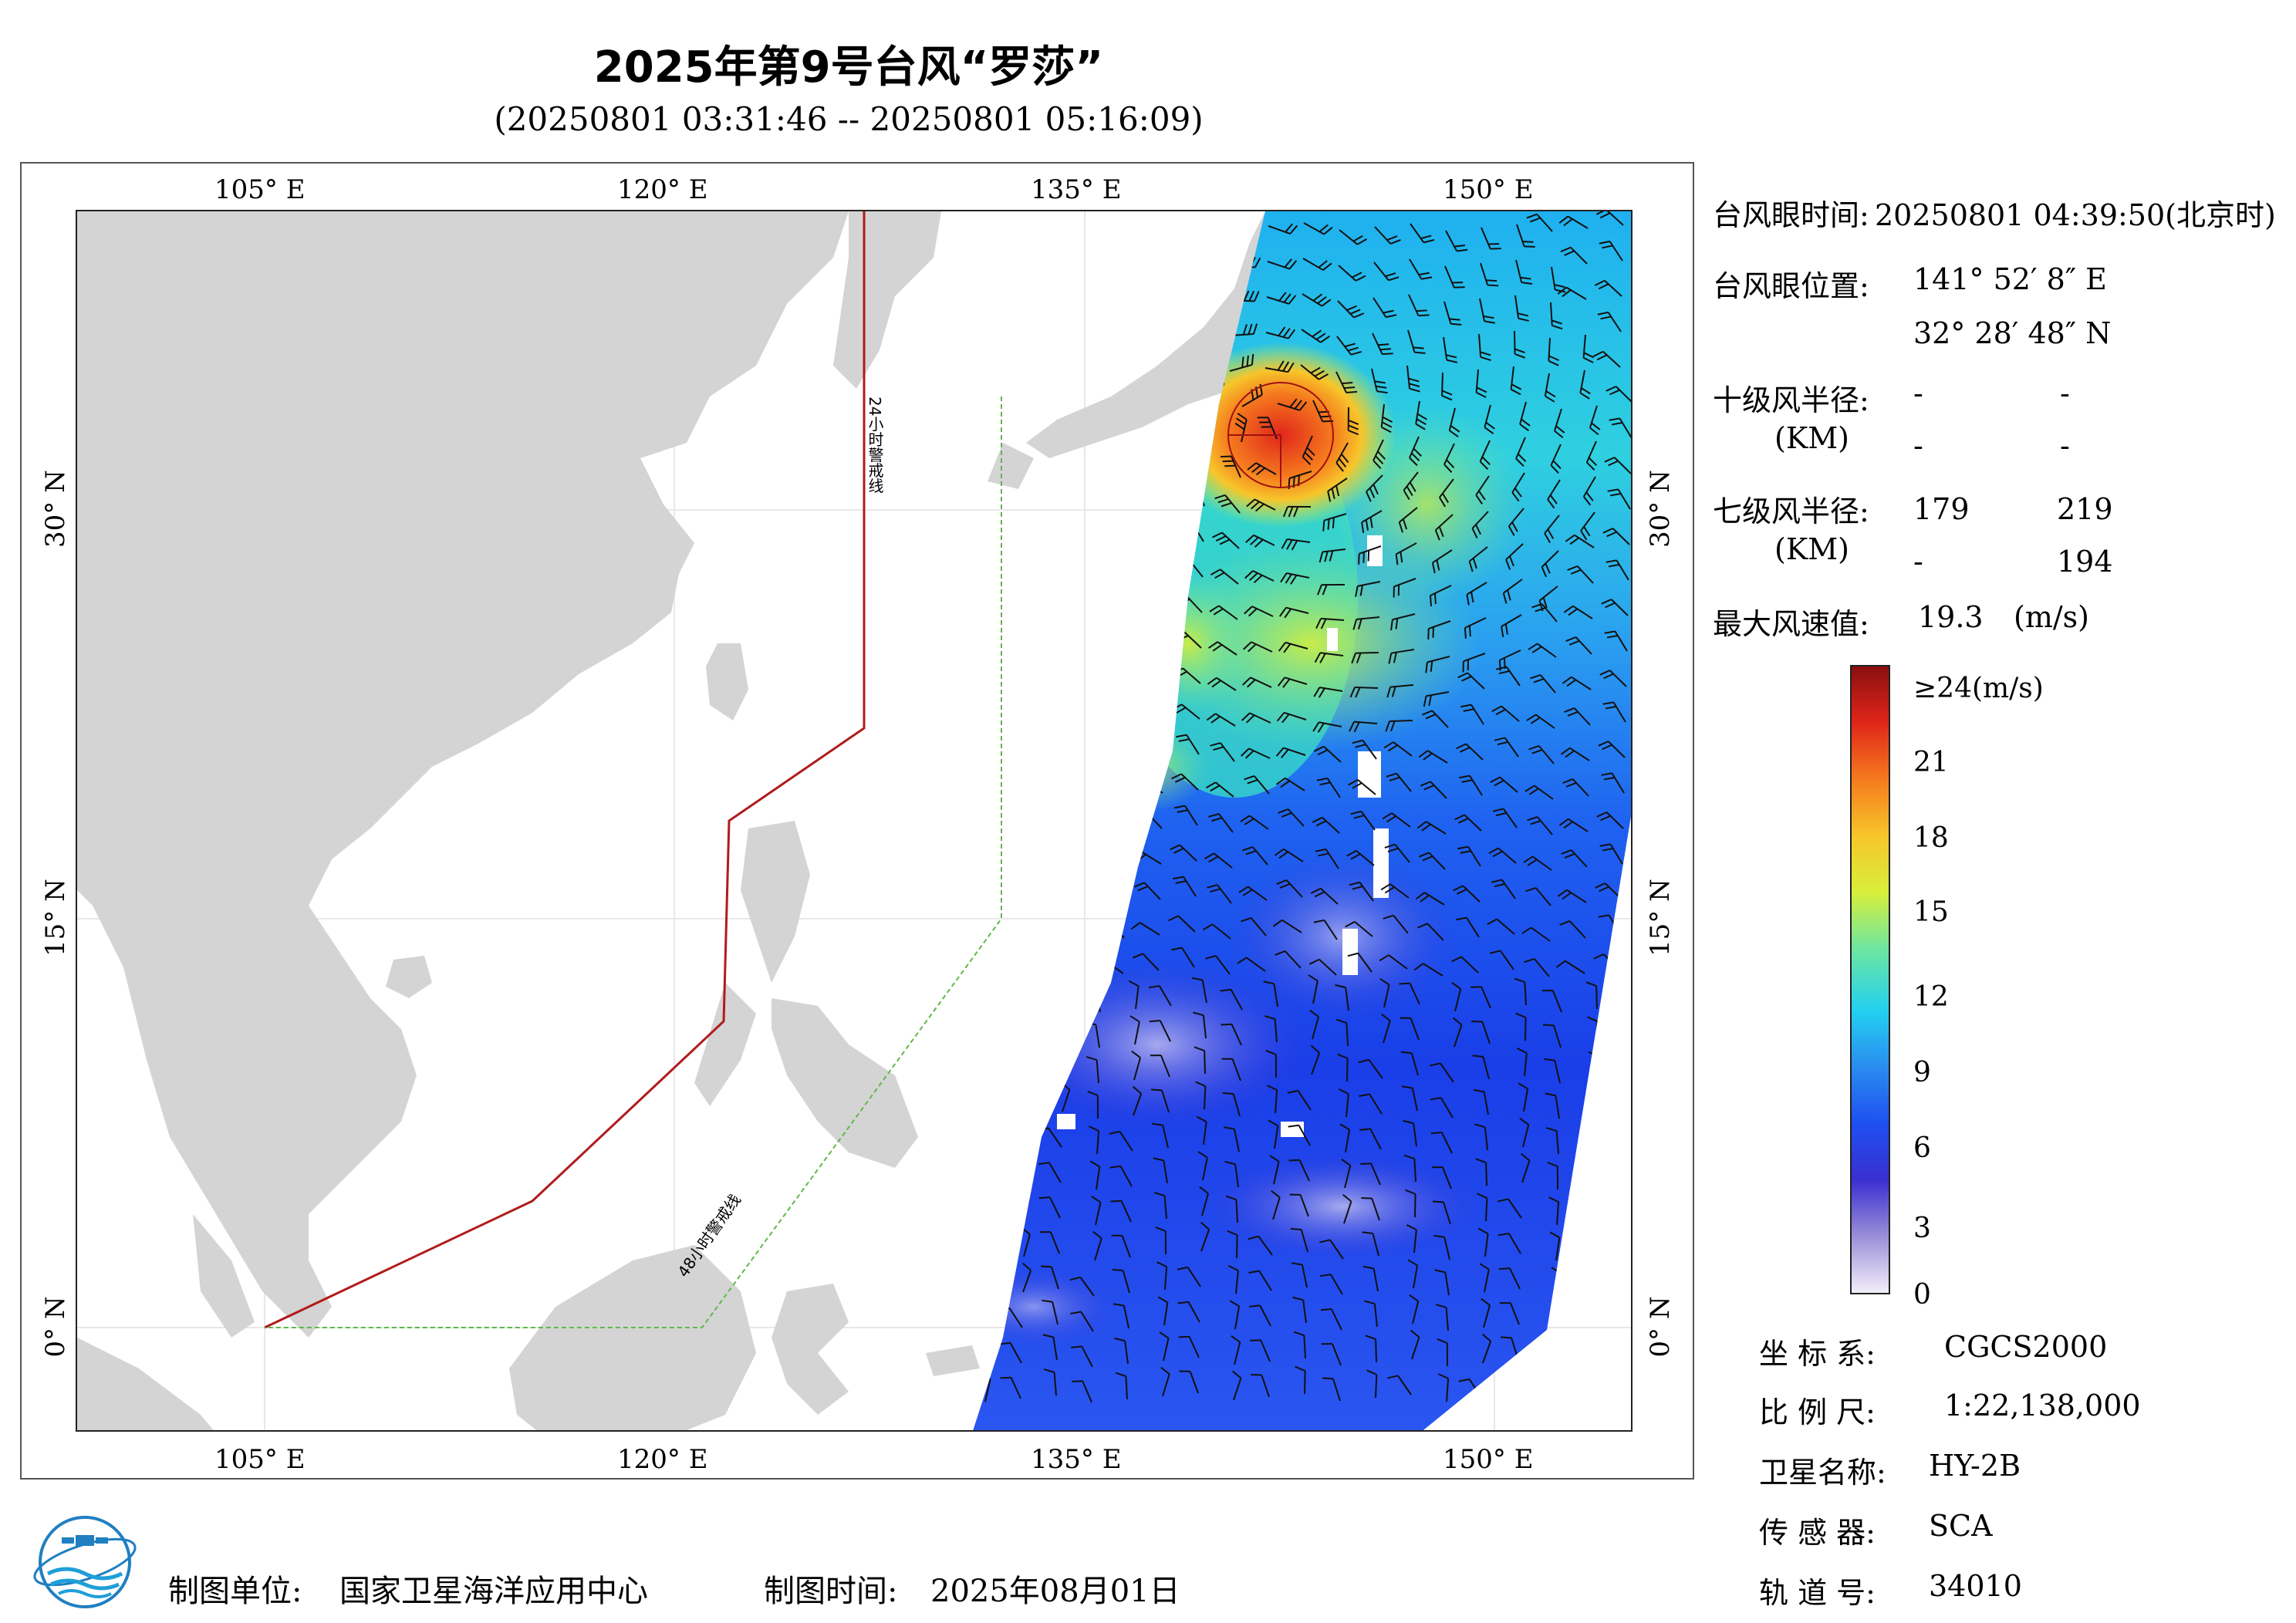  Describe the element at coordinates (1870, 979) in the screenshot. I see `colorbar` at that location.